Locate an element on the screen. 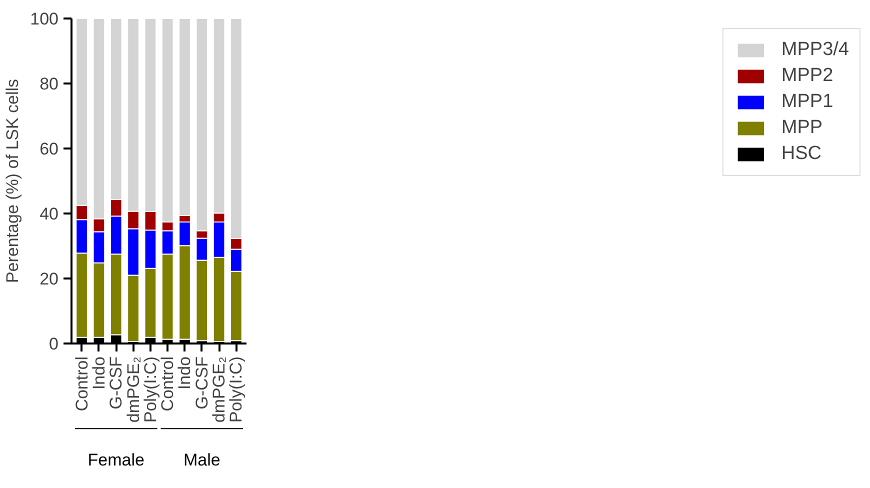 This screenshot has width=870, height=488. y-tick-label: 60 is located at coordinates (49, 149).